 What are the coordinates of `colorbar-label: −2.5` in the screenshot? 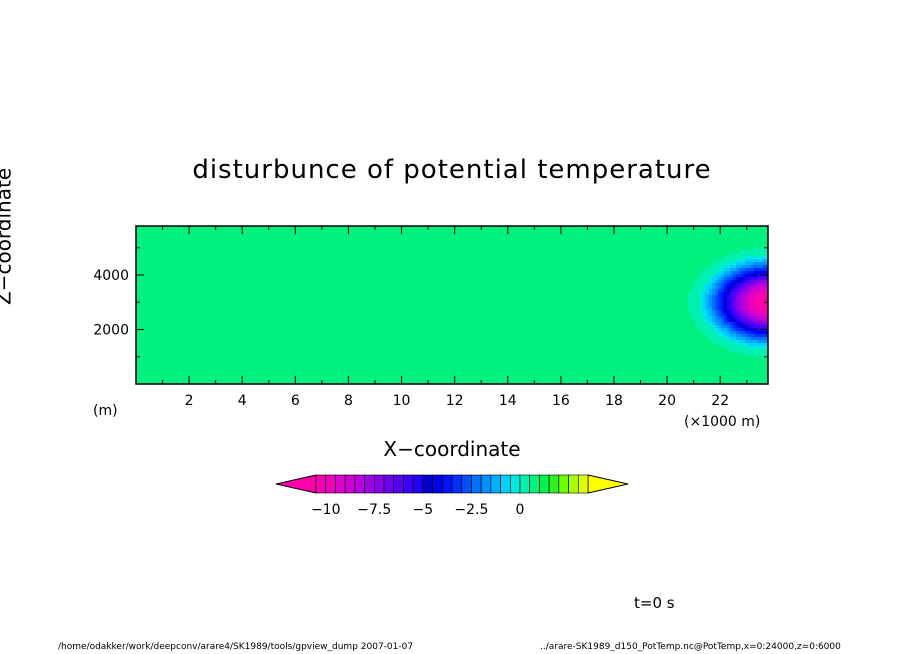 It's located at (471, 510).